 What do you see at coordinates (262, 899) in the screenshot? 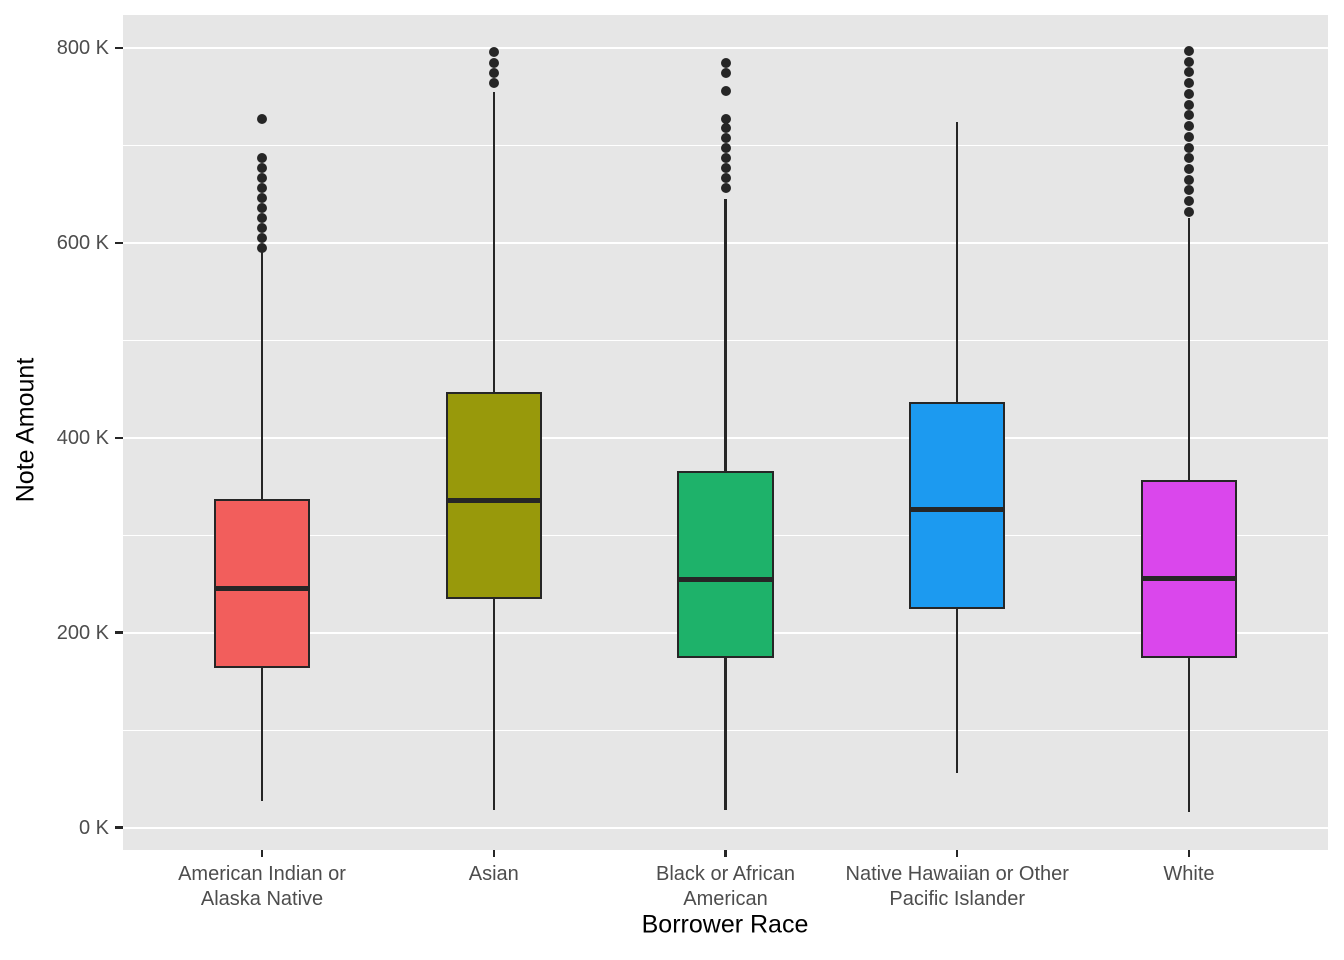
I see `x-tick-label-line: Alaska Native` at bounding box center [262, 899].